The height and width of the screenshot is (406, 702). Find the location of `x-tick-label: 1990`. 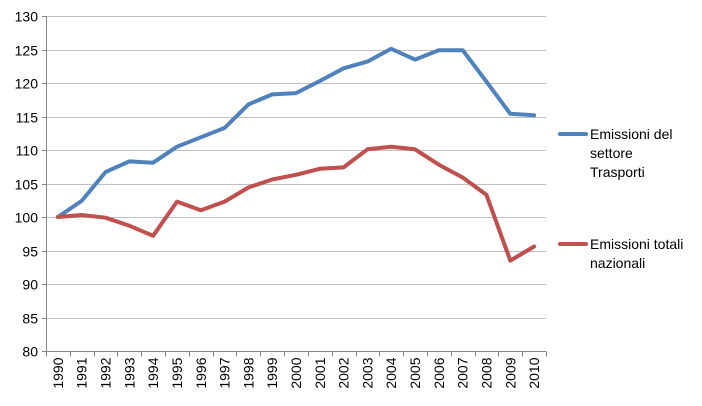

x-tick-label: 1990 is located at coordinates (58, 372).